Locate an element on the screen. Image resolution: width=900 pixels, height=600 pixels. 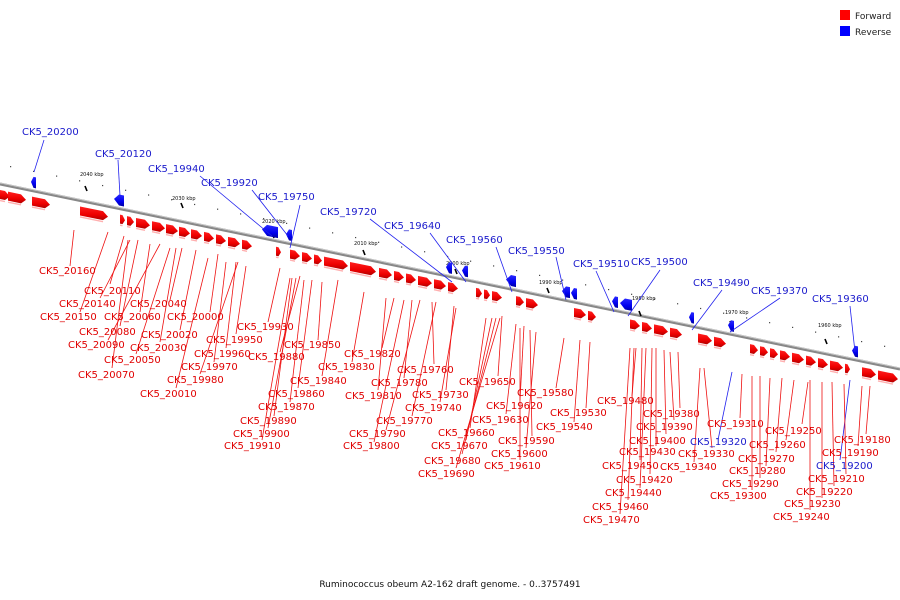
gene-label-fwd: CK5_19190 is located at coordinates (850, 453).